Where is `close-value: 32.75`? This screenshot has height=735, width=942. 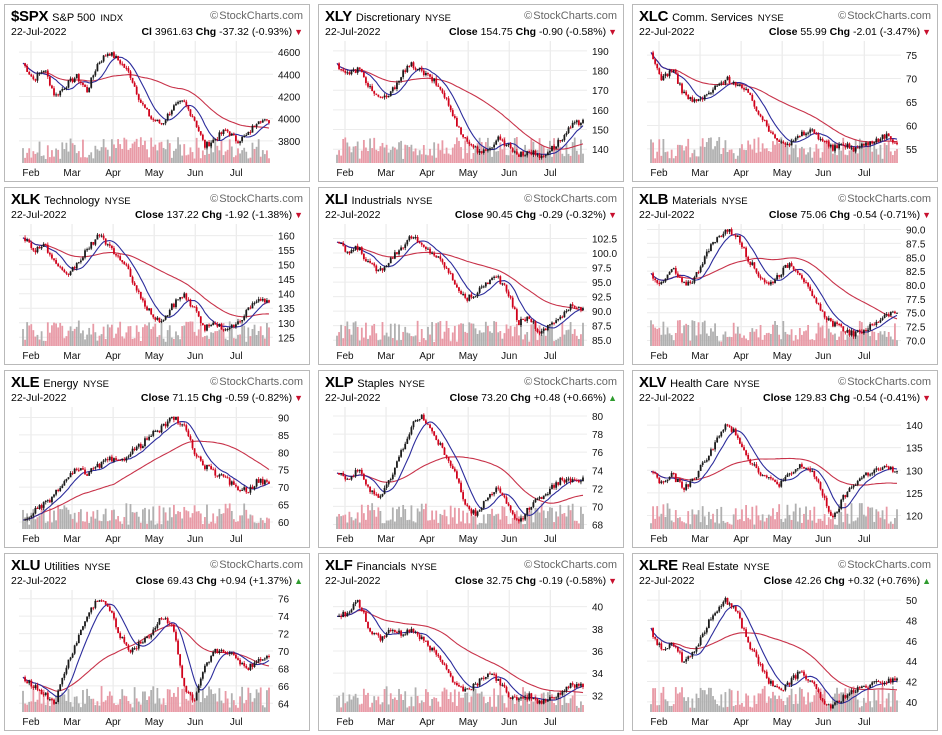
close-value: 32.75 is located at coordinates (499, 581).